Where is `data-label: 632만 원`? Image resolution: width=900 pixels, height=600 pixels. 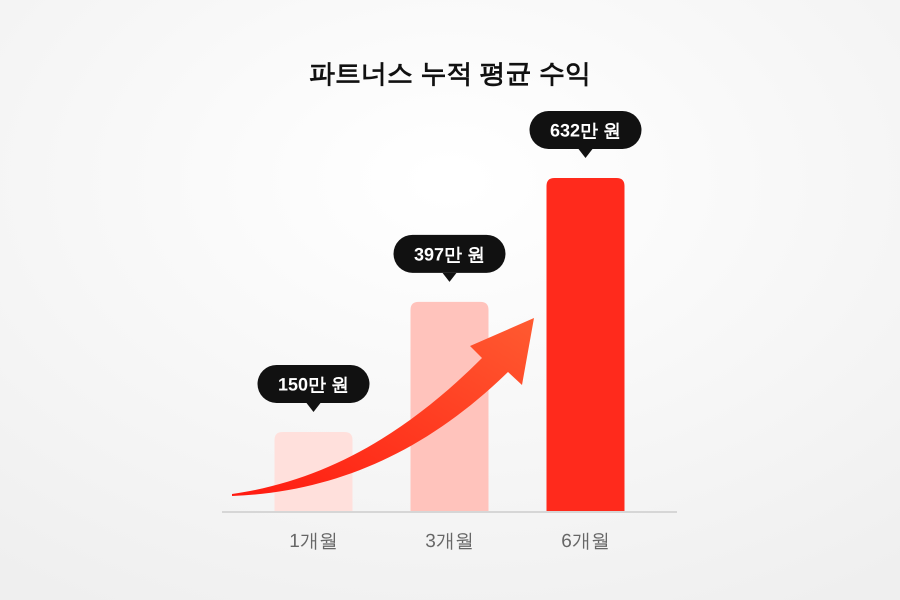 data-label: 632만 원 is located at coordinates (586, 130).